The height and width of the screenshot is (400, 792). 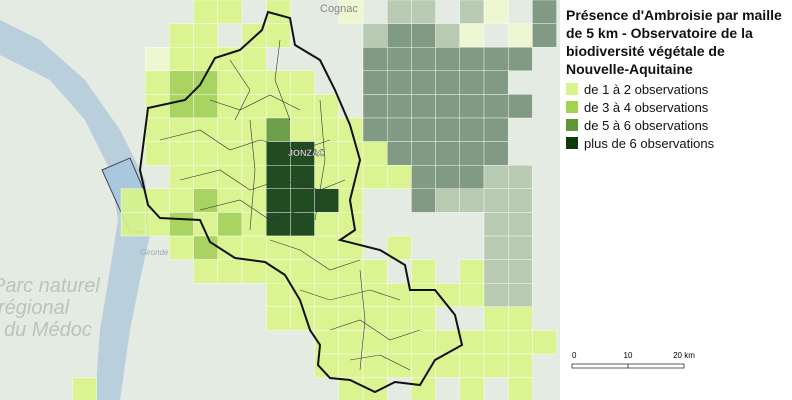 I want to click on legend-item: de 5 à 6 observations, so click(x=677, y=125).